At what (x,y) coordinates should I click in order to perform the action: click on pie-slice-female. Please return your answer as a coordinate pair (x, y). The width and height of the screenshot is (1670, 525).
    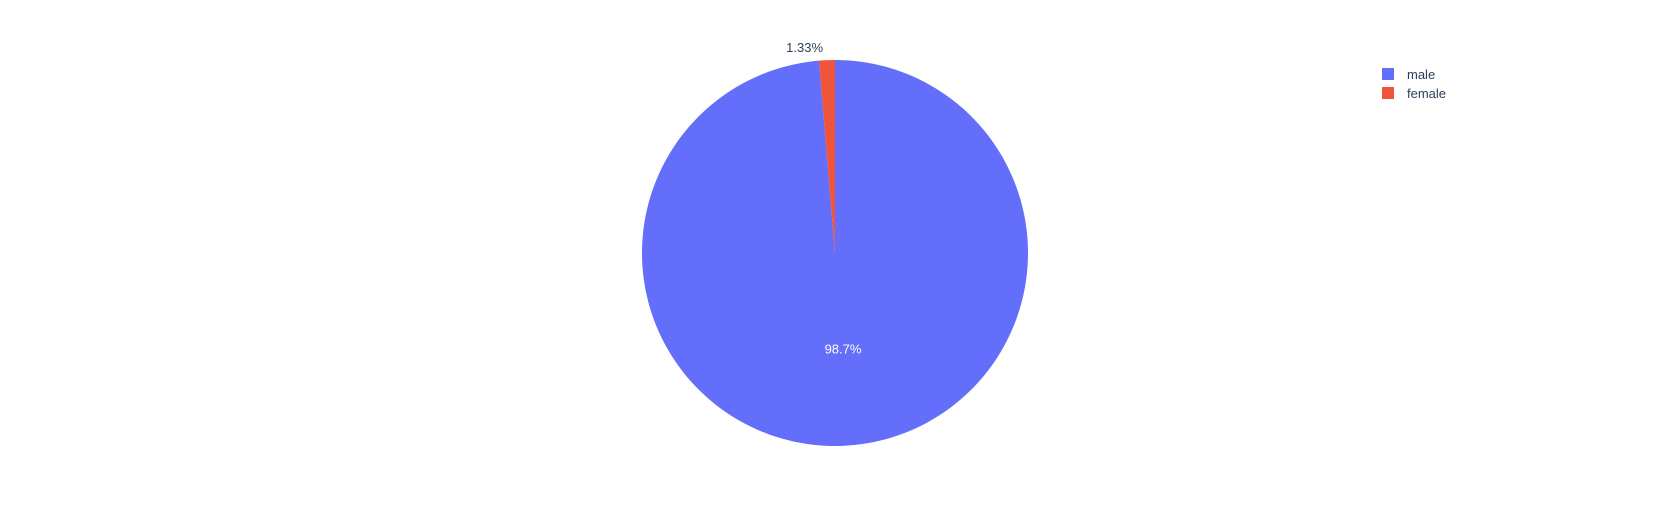
    Looking at the image, I should click on (826, 156).